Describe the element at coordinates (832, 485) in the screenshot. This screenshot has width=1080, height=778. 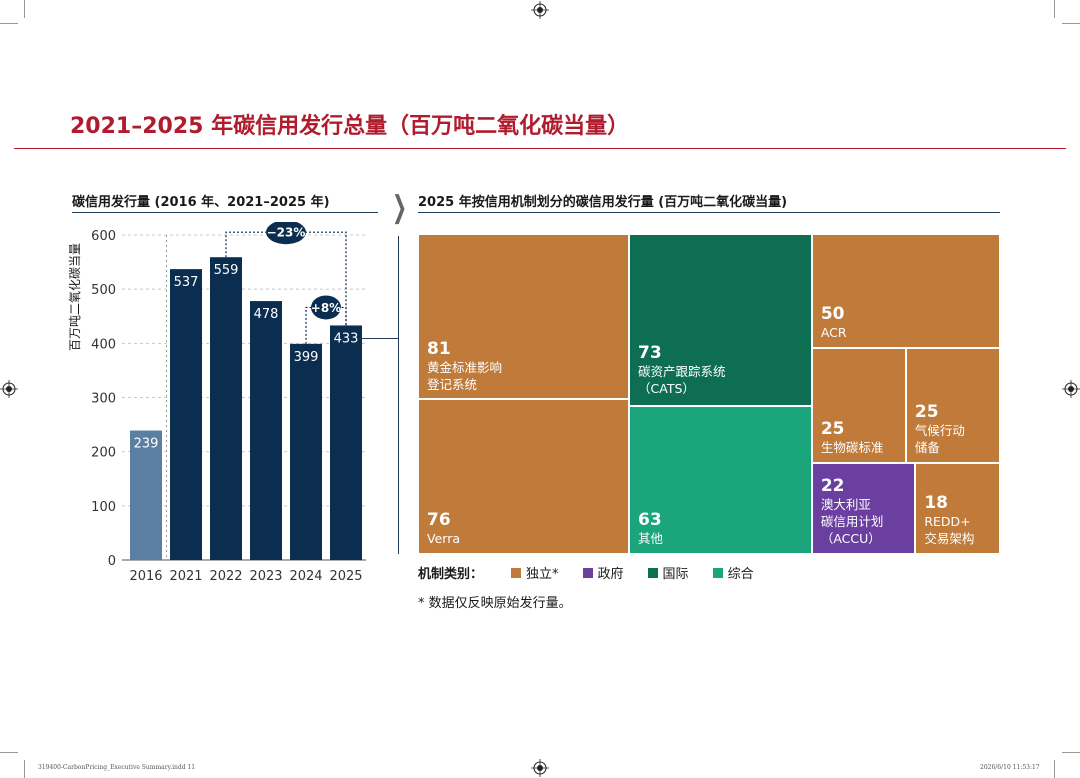
I see `cell-value: 22` at that location.